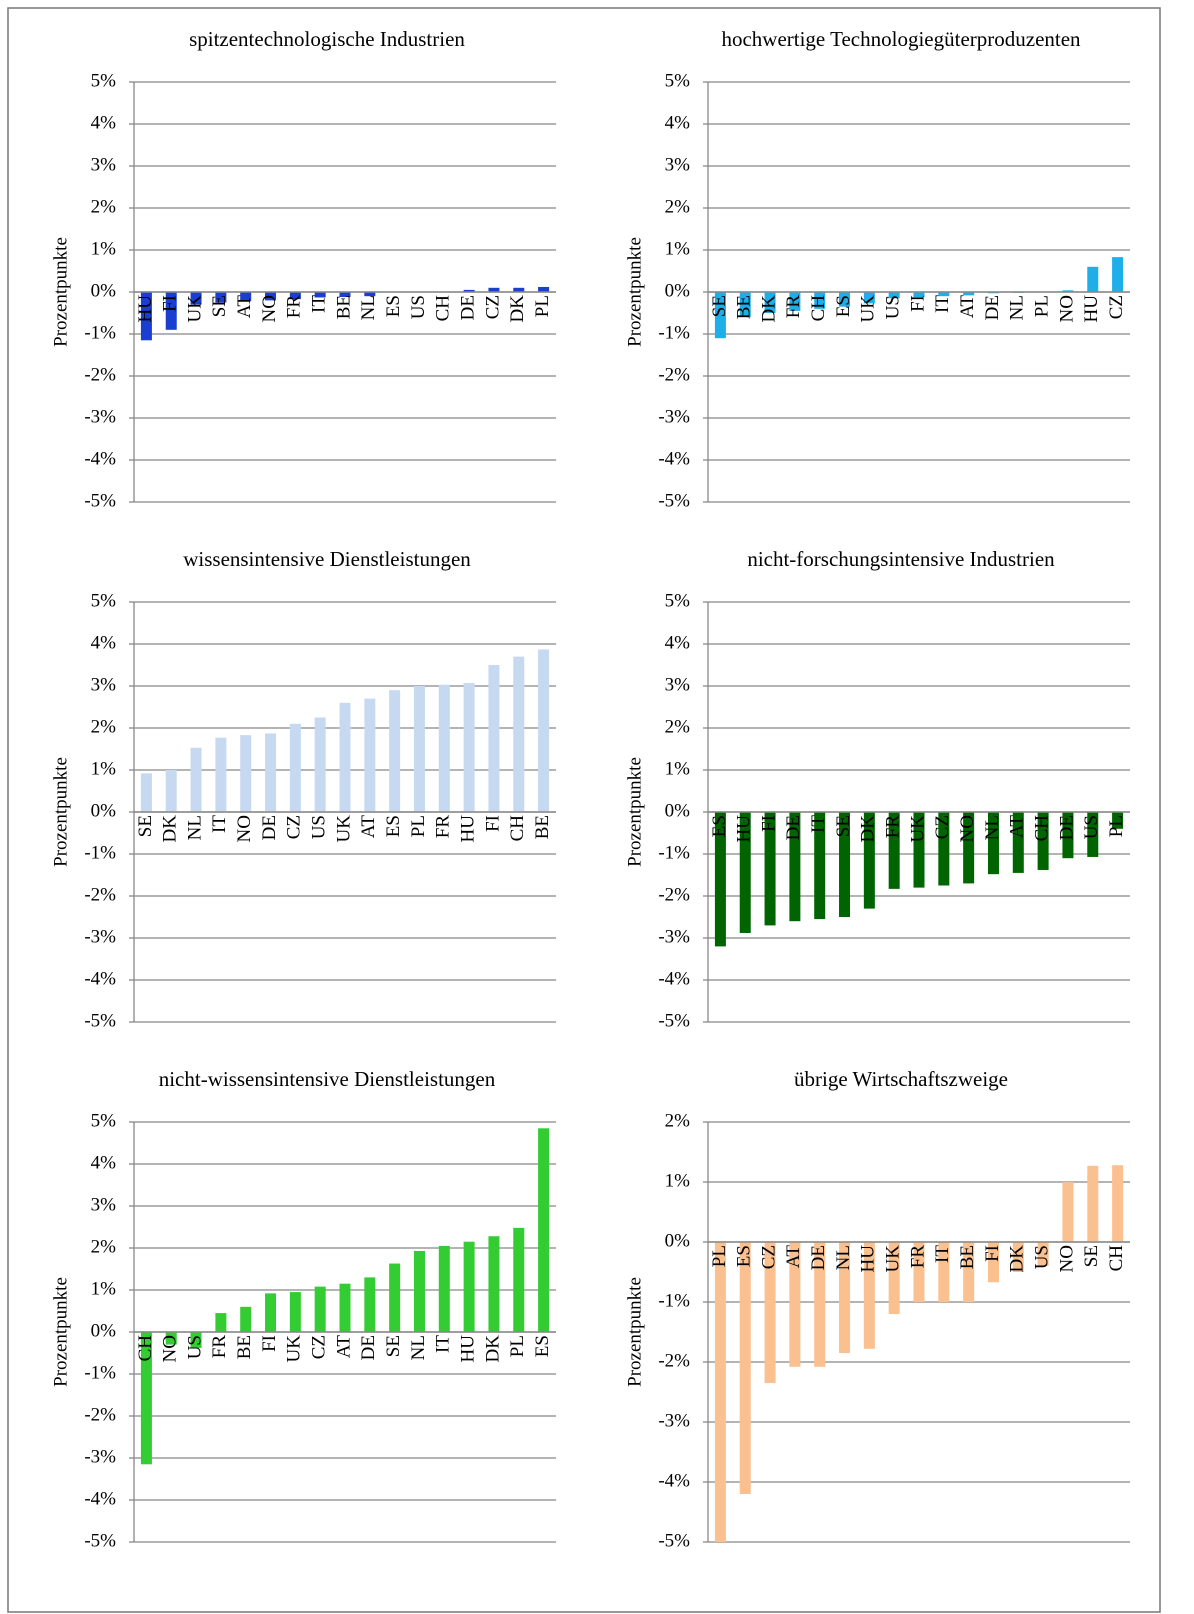 The height and width of the screenshot is (1614, 1194). I want to click on y-tick-label: 3%, so click(678, 164).